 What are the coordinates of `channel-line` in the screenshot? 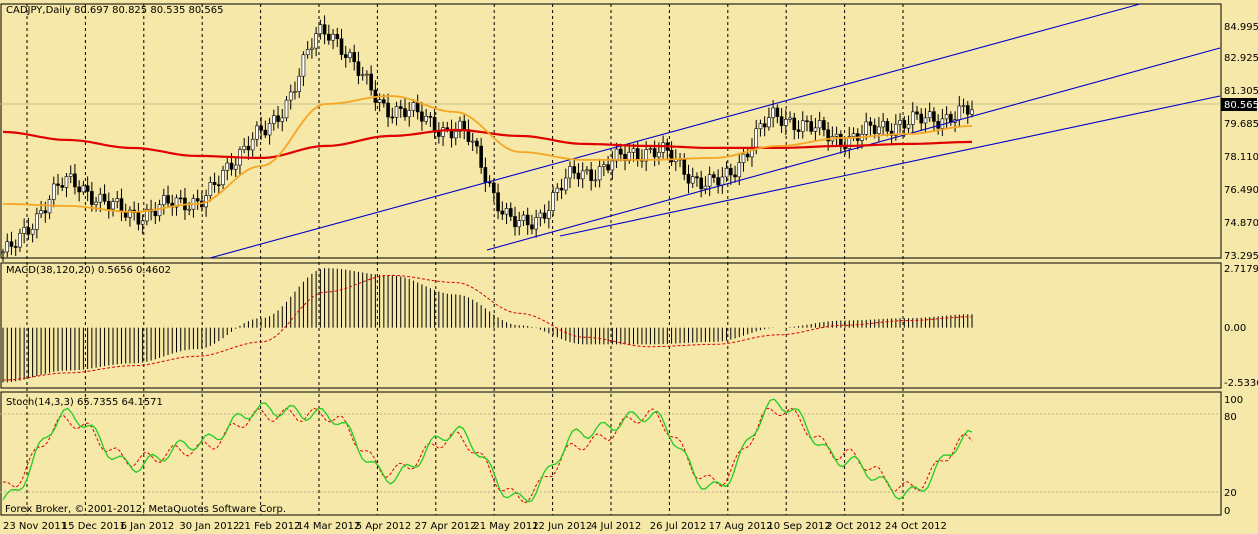 It's located at (890, 166).